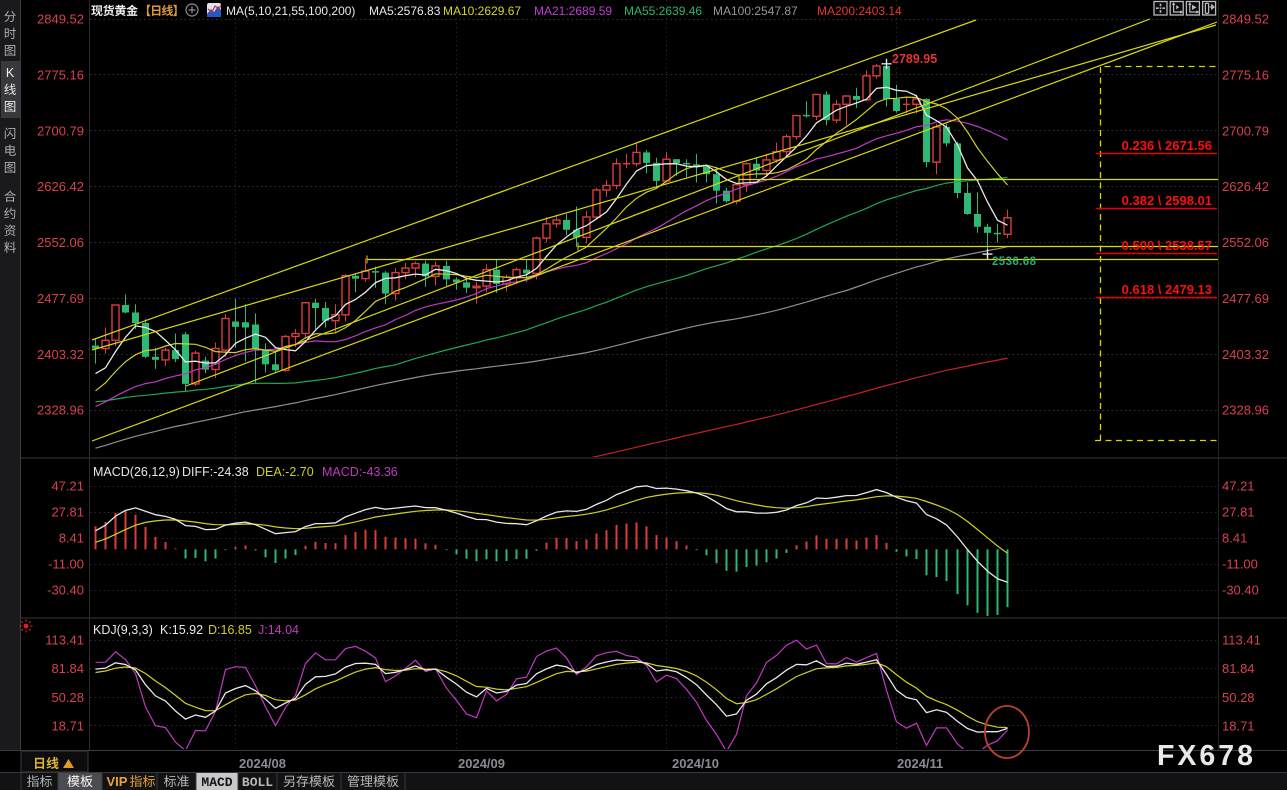 Image resolution: width=1287 pixels, height=790 pixels. What do you see at coordinates (10, 73) in the screenshot?
I see `svg-text: K` at bounding box center [10, 73].